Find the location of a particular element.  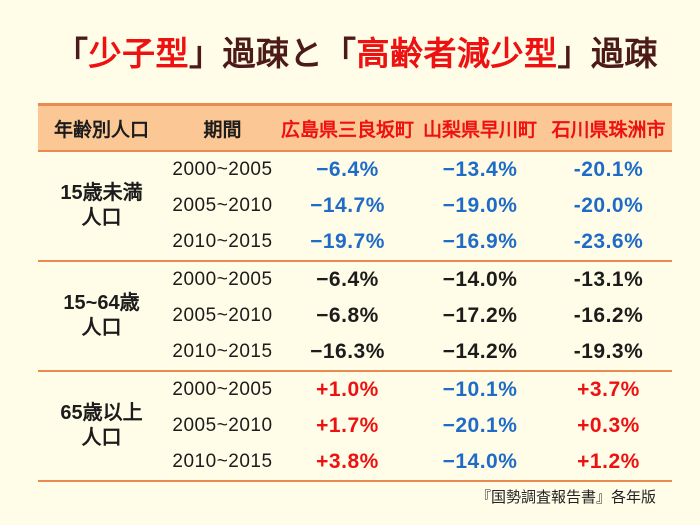

value-cell: −20.1% is located at coordinates (480, 425).